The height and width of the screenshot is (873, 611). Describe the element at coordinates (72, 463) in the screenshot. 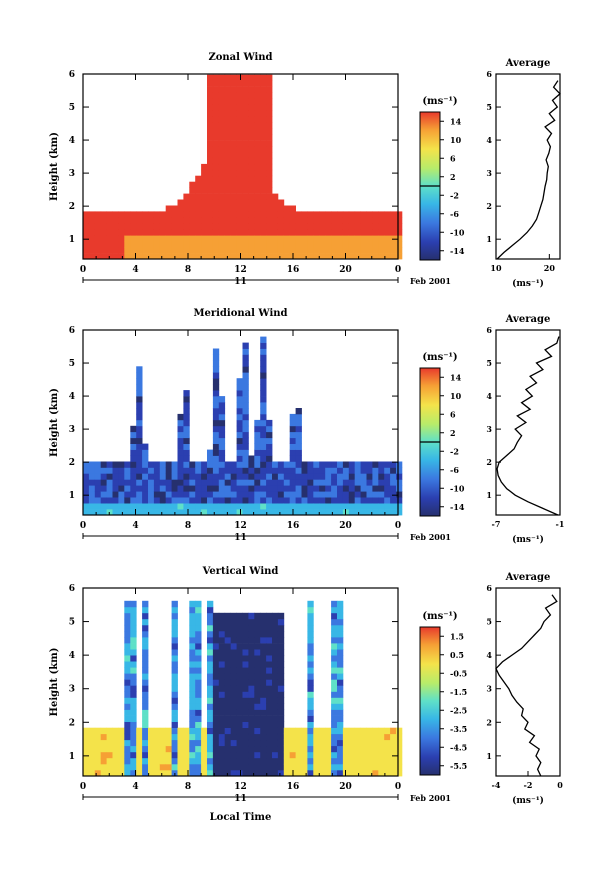

I see `y-tick-label: 2` at that location.